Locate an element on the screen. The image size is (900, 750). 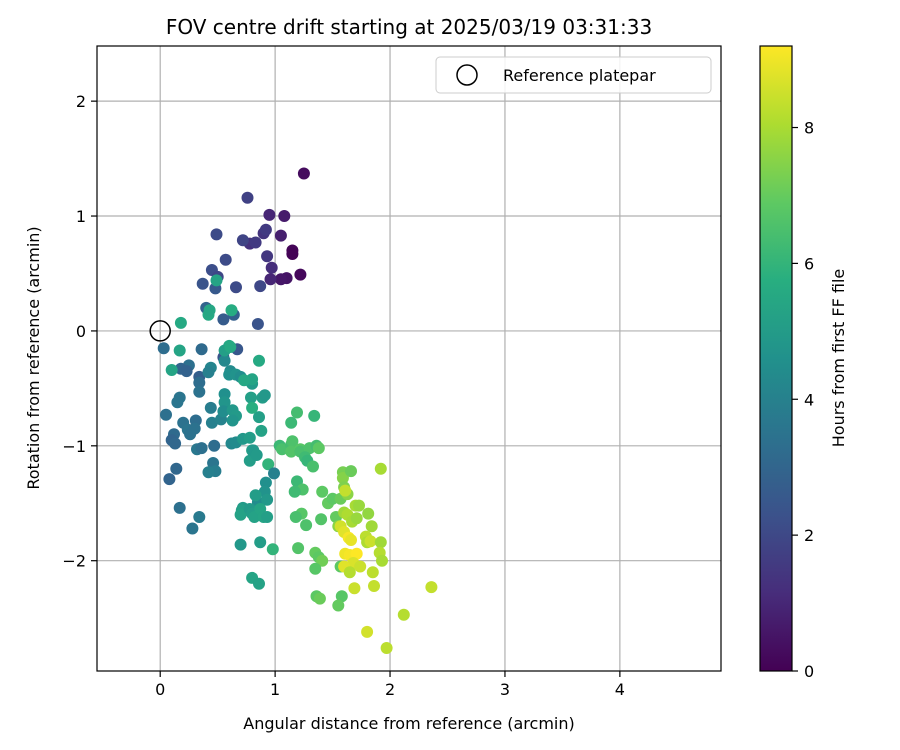
colorbar: 0 2 4 6 8 Hours from first FF file is located at coordinates (803, 363).